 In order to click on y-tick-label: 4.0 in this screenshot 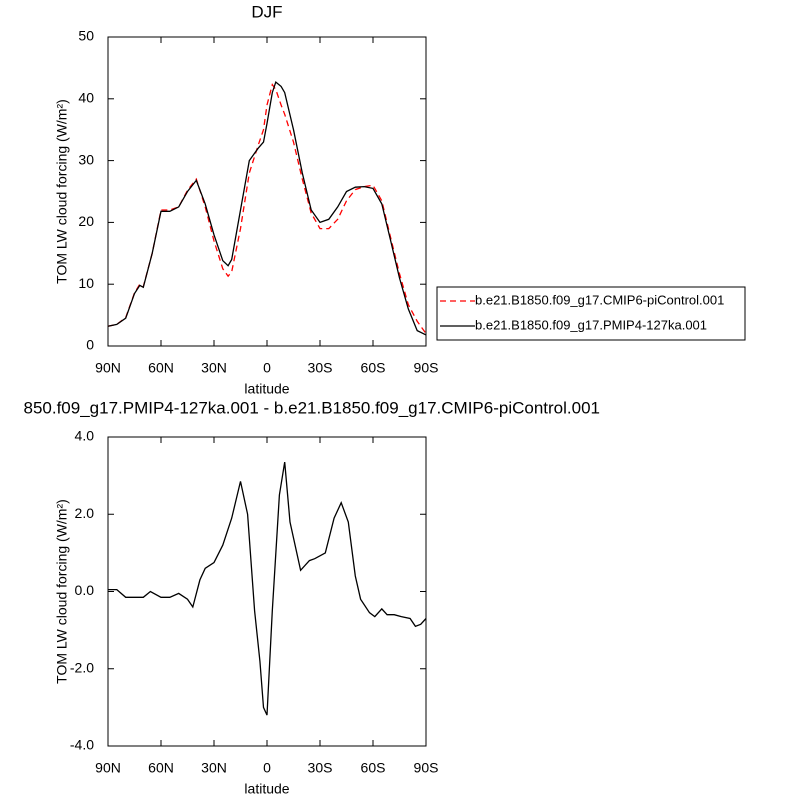, I will do `click(85, 436)`.